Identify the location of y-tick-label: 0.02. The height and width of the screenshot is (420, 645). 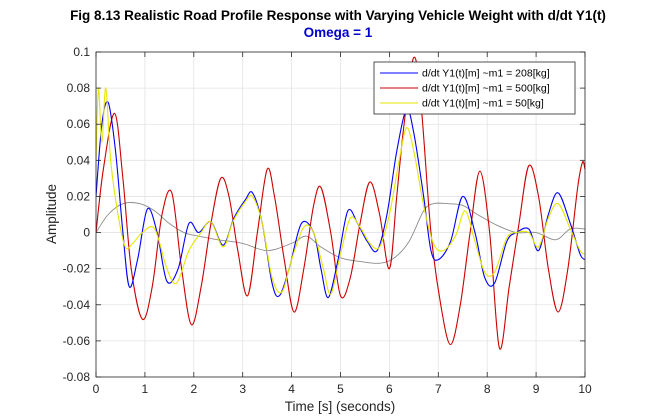
(79, 196).